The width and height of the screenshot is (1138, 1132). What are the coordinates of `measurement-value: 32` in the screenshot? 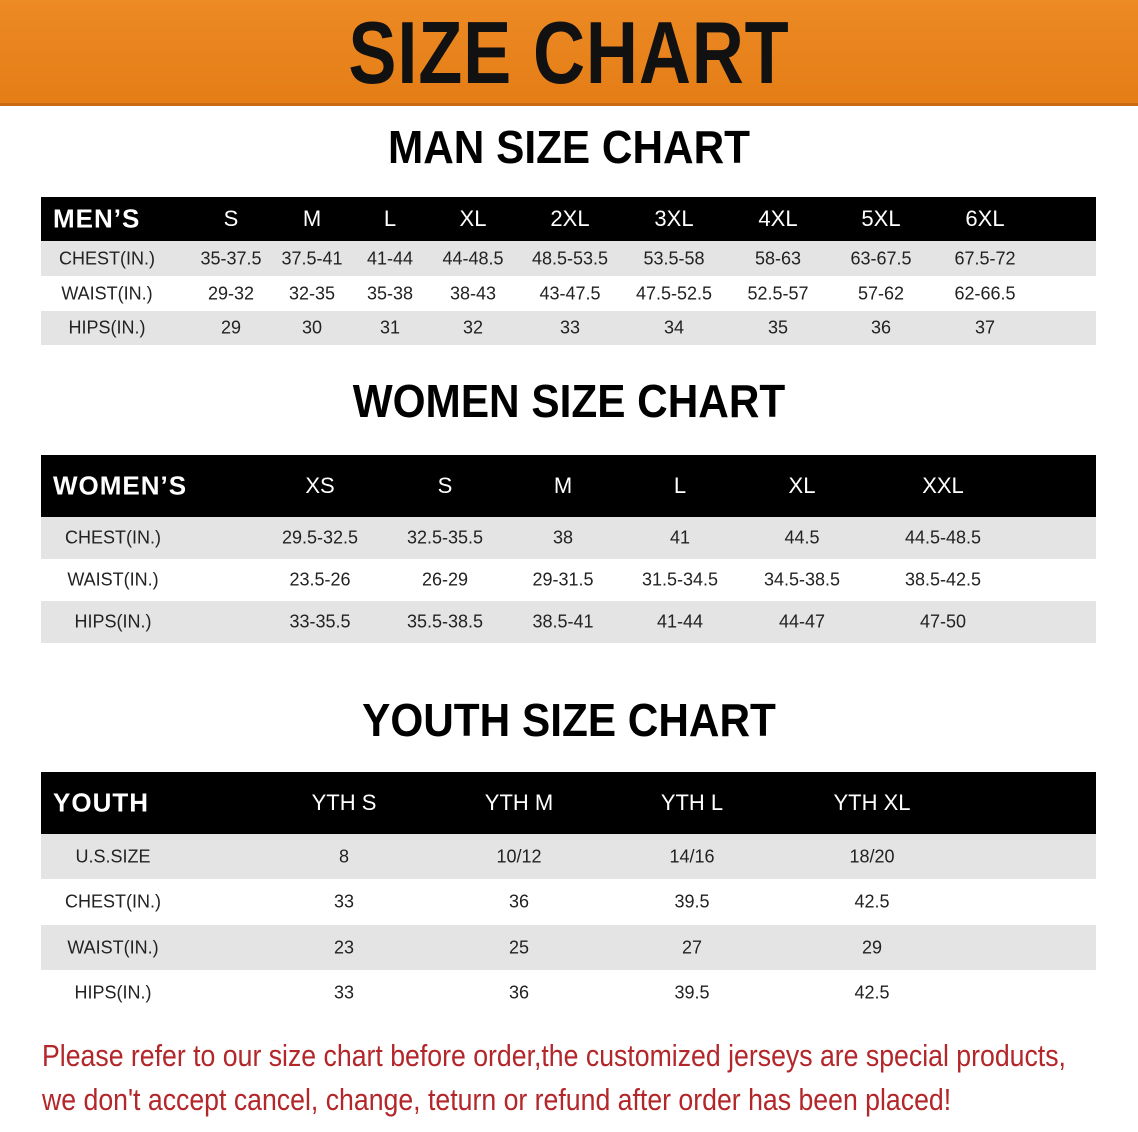 It's located at (473, 327).